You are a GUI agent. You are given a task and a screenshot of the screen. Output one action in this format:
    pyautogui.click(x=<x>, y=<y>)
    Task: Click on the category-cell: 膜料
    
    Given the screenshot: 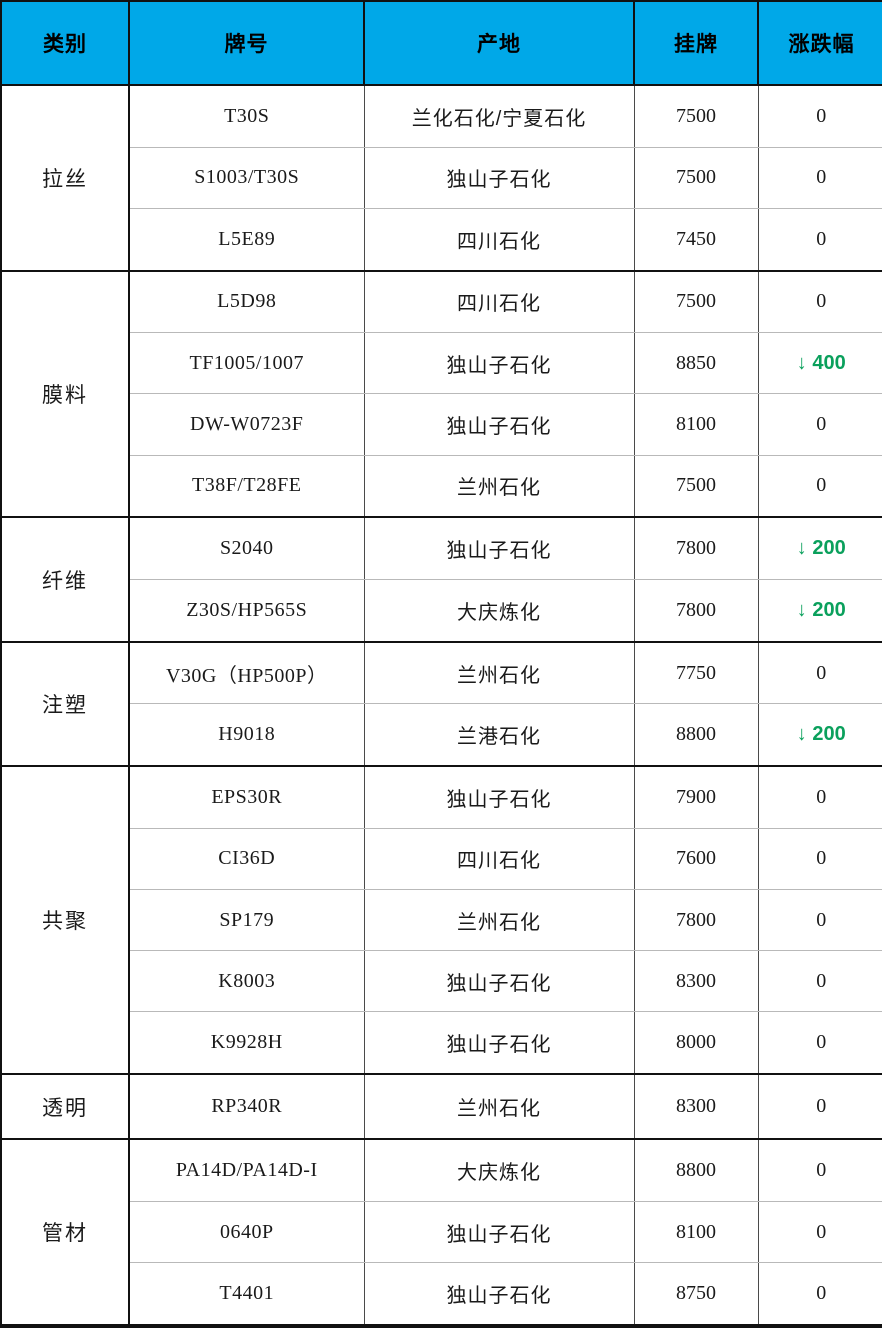 What is the action you would take?
    pyautogui.click(x=66, y=394)
    